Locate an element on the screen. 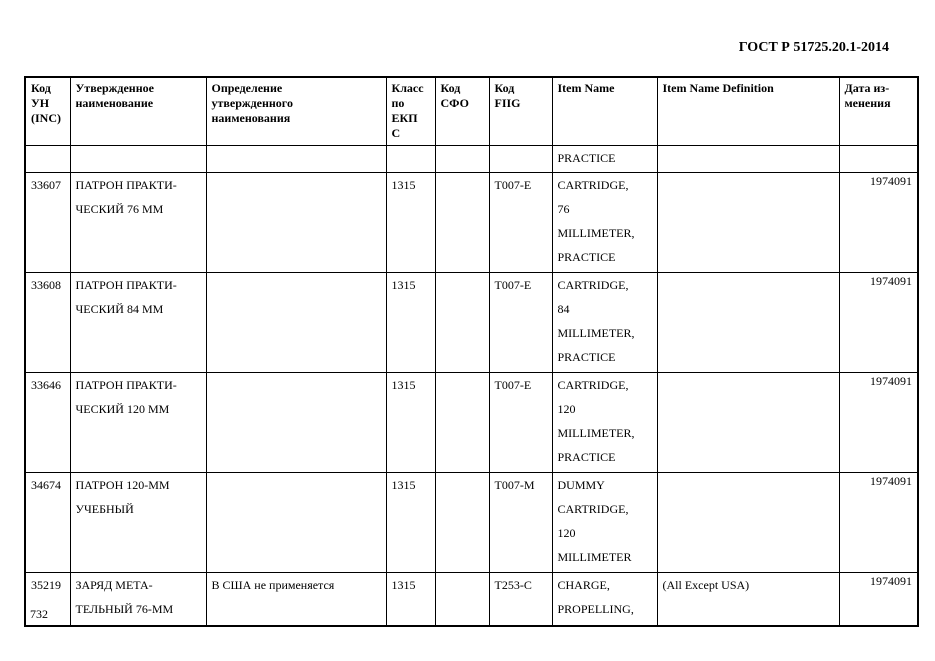 This screenshot has width=935, height=661. table-row: PRACTICE is located at coordinates (471, 159).